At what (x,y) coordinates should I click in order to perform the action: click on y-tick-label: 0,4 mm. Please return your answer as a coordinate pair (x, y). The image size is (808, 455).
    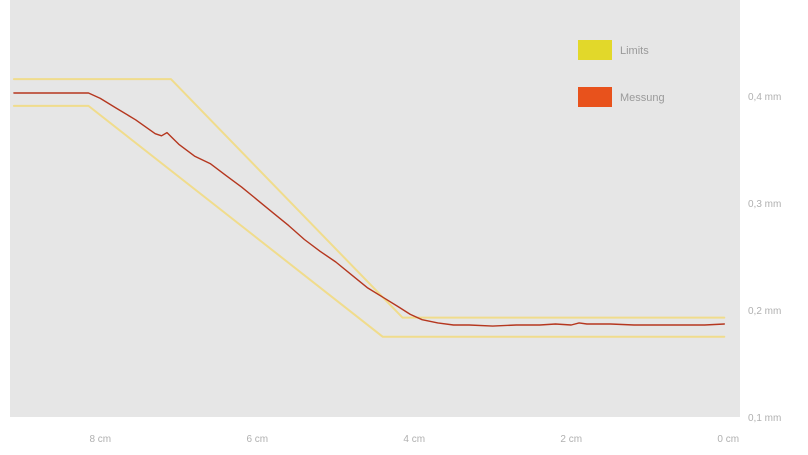
    Looking at the image, I should click on (764, 97).